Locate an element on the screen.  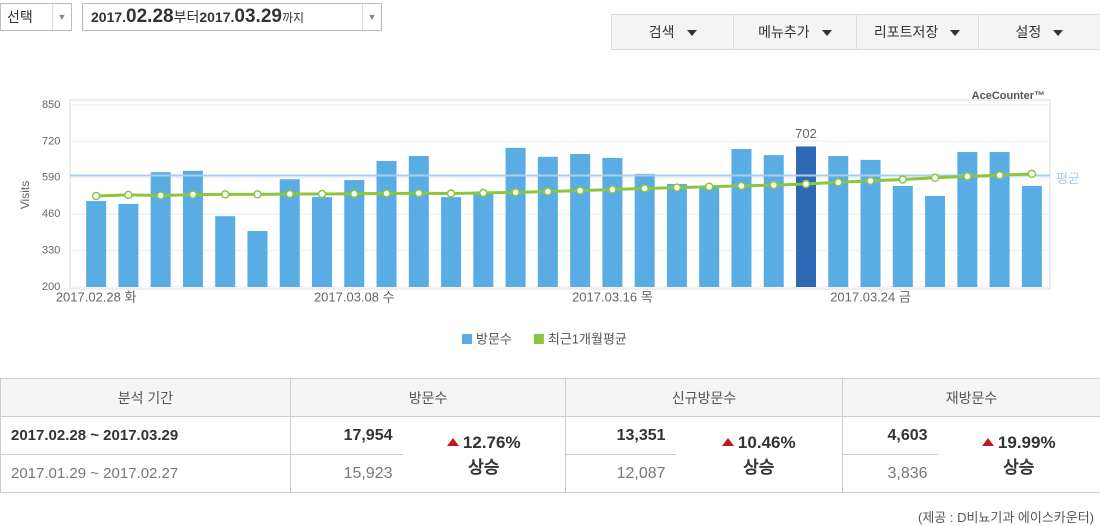
header-cell: 재방문수 is located at coordinates (971, 398).